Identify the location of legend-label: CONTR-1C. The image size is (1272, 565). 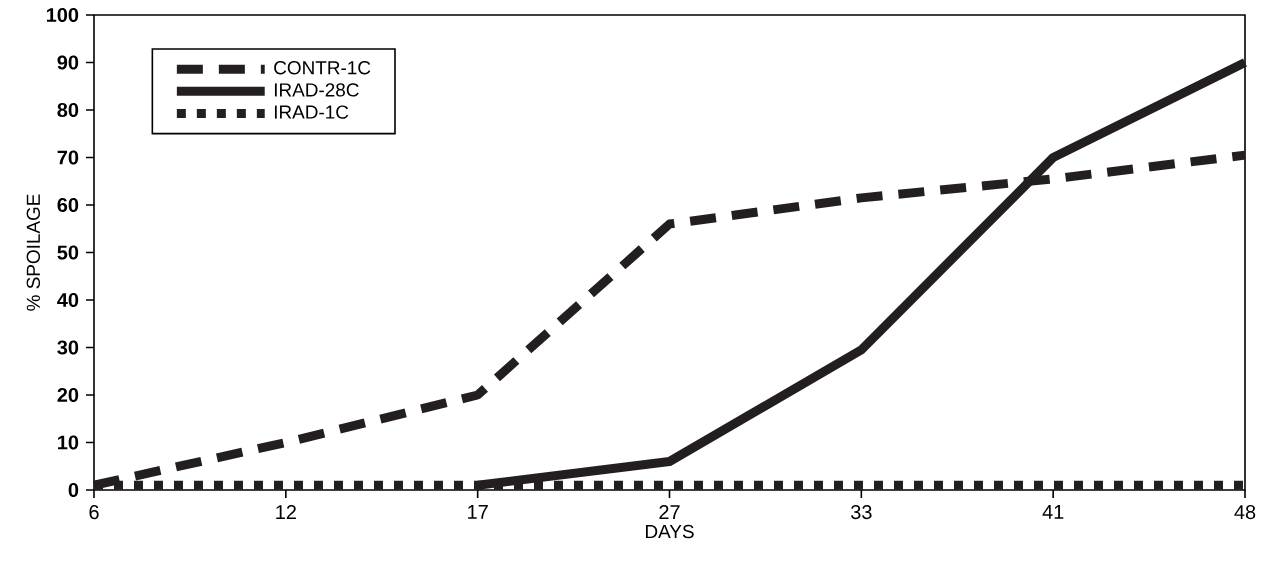
(322, 68).